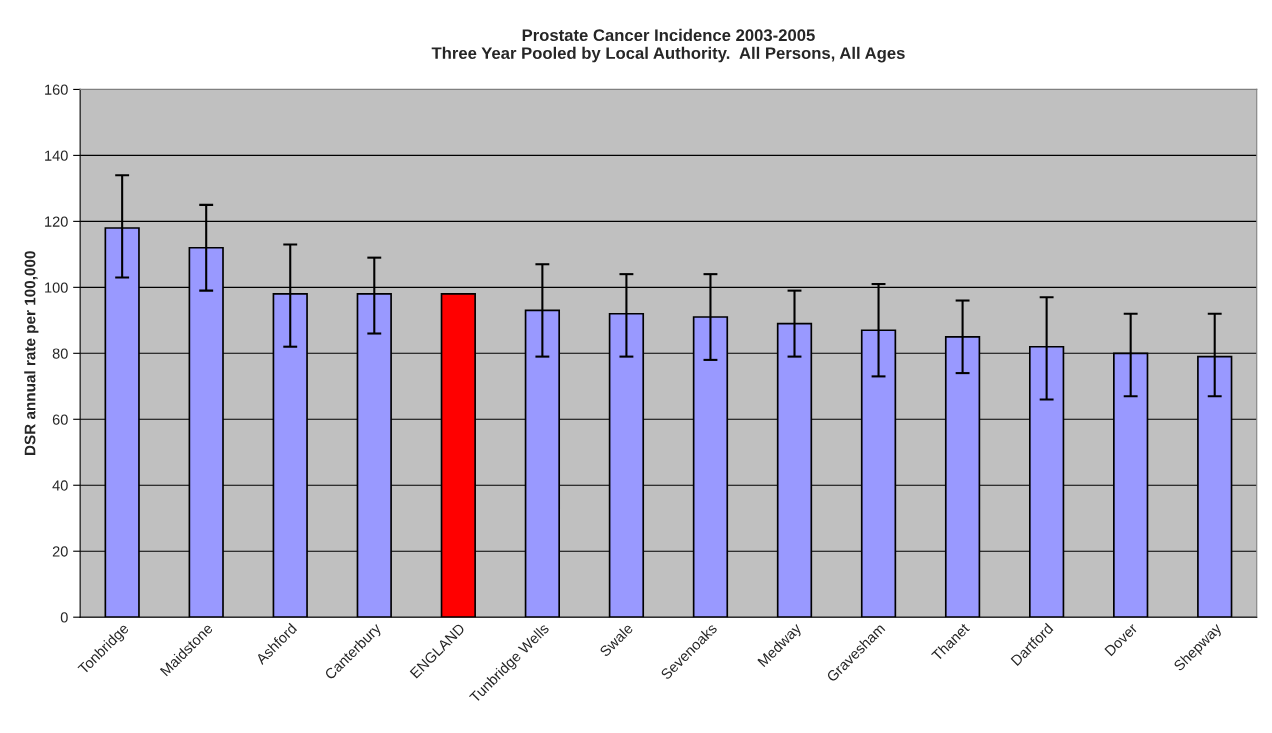 The height and width of the screenshot is (733, 1272). What do you see at coordinates (668, 45) in the screenshot?
I see `chart-title: Prostate Cancer Incidence 2003-2005 Three Year Pooled by Local Authority. All Persons, All Ages` at bounding box center [668, 45].